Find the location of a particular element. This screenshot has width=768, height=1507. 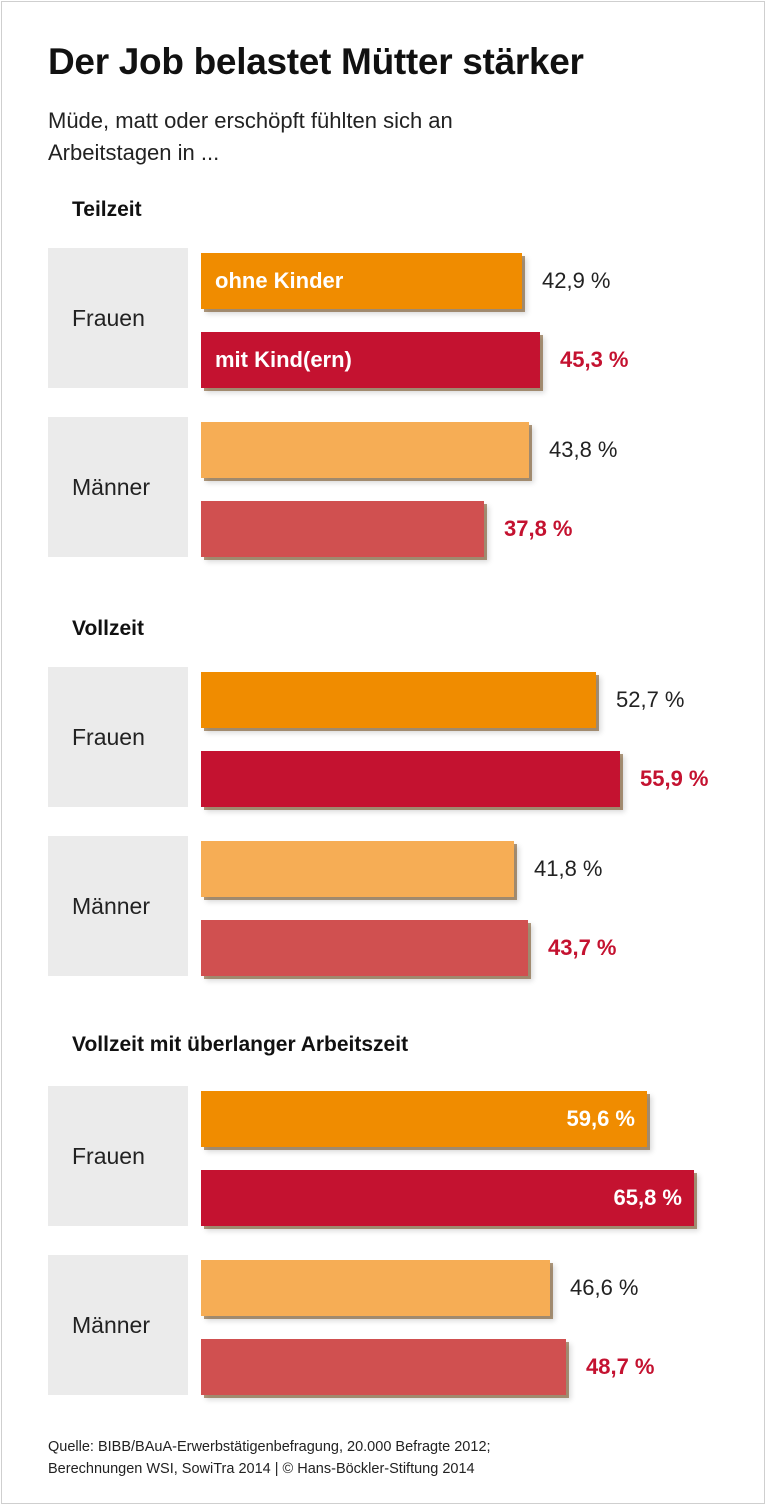

section-title: Teilzeit is located at coordinates (107, 209).